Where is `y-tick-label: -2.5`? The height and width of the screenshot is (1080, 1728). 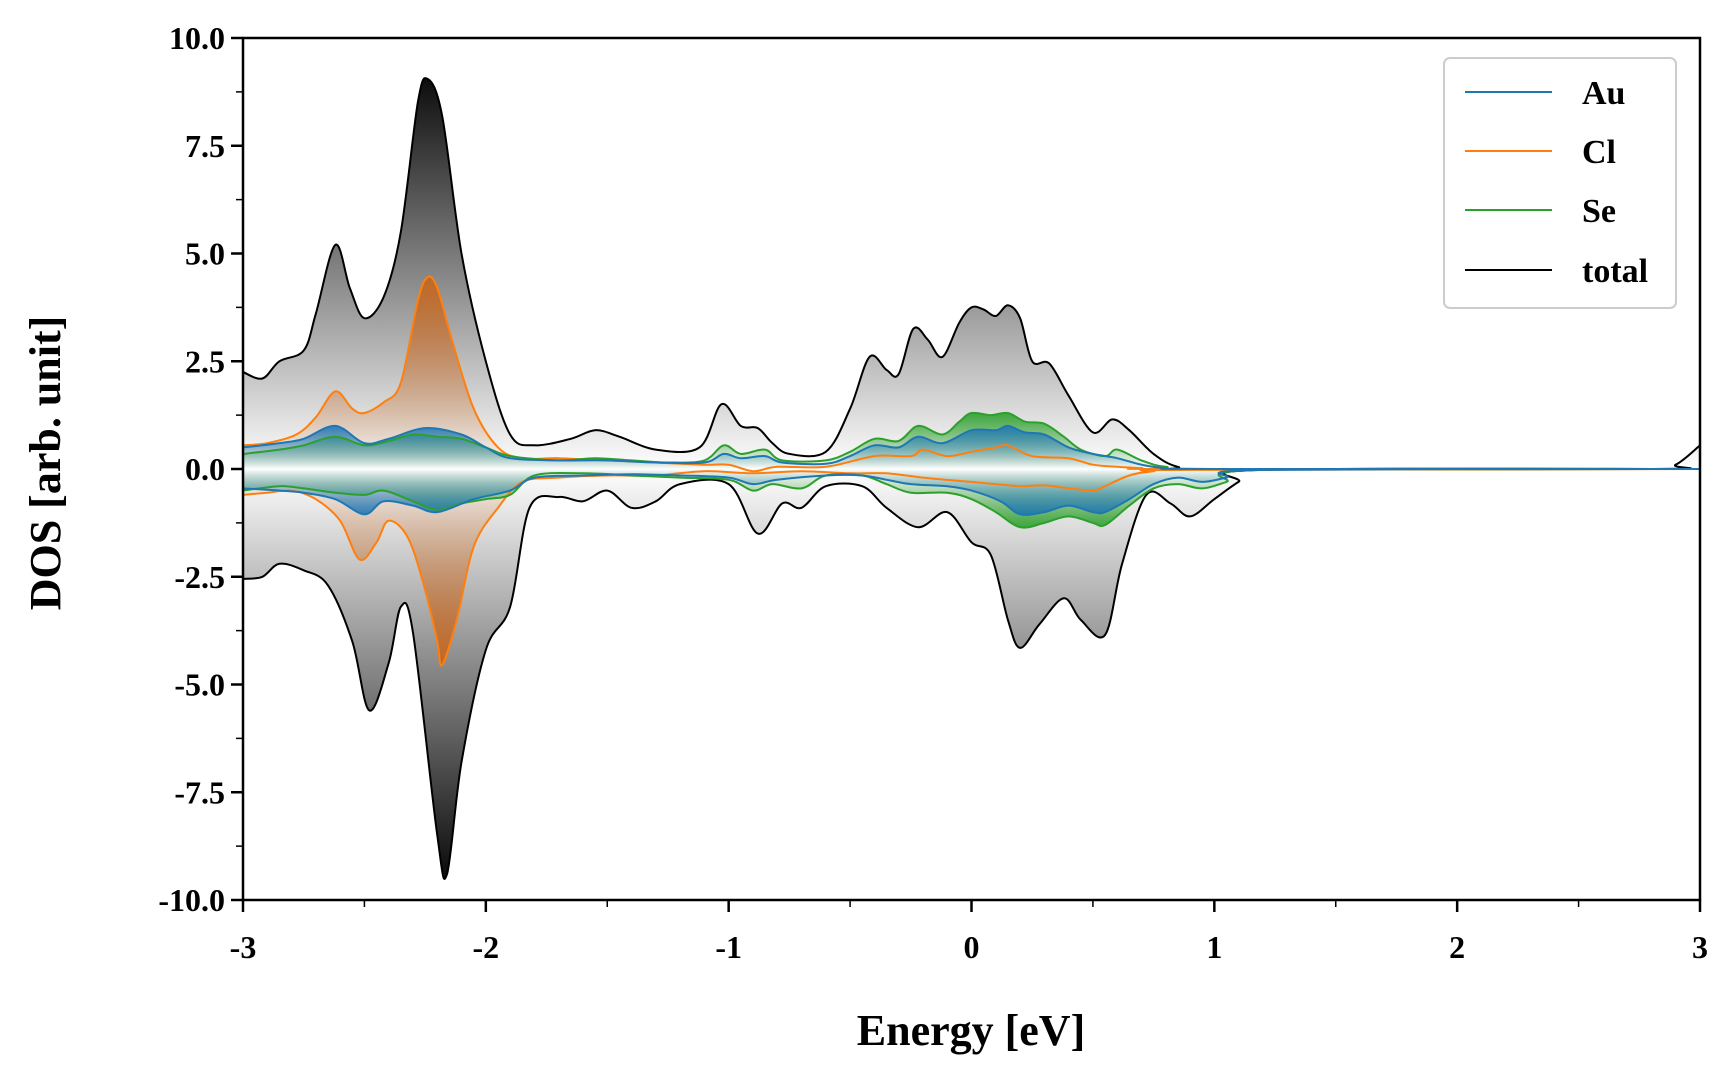 y-tick-label: -2.5 is located at coordinates (199, 577).